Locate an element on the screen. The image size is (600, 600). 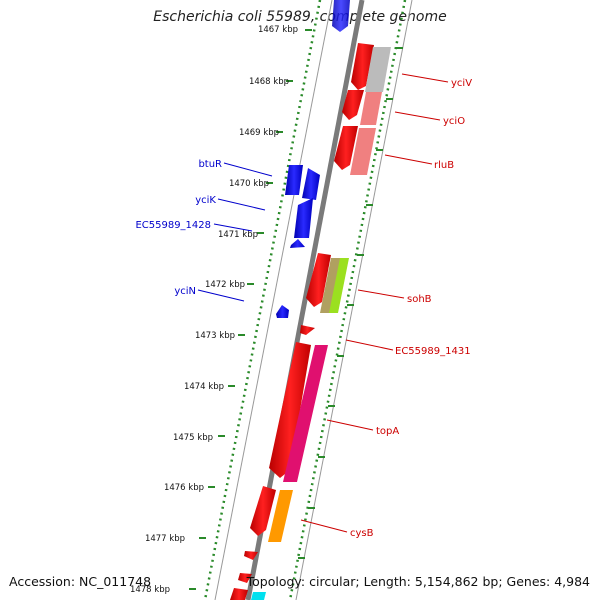
tick-label: 1468 kbp is located at coordinates (269, 82).